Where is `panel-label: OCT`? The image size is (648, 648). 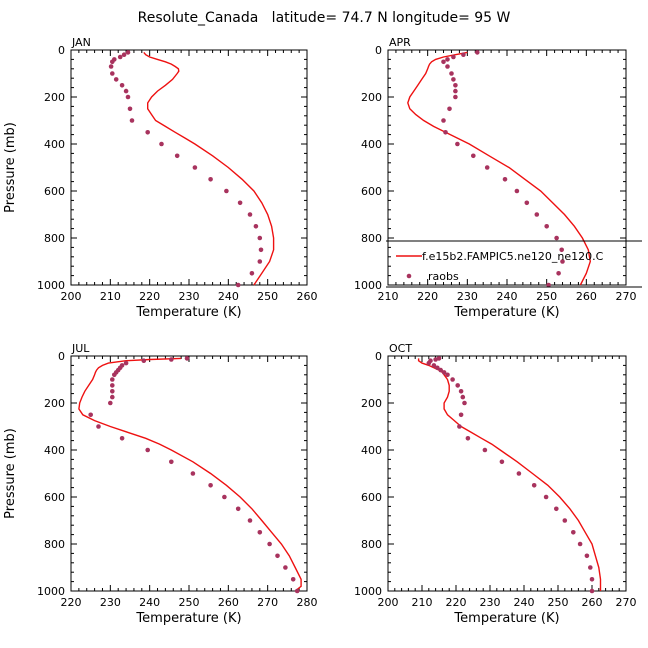 panel-label: OCT is located at coordinates (400, 348).